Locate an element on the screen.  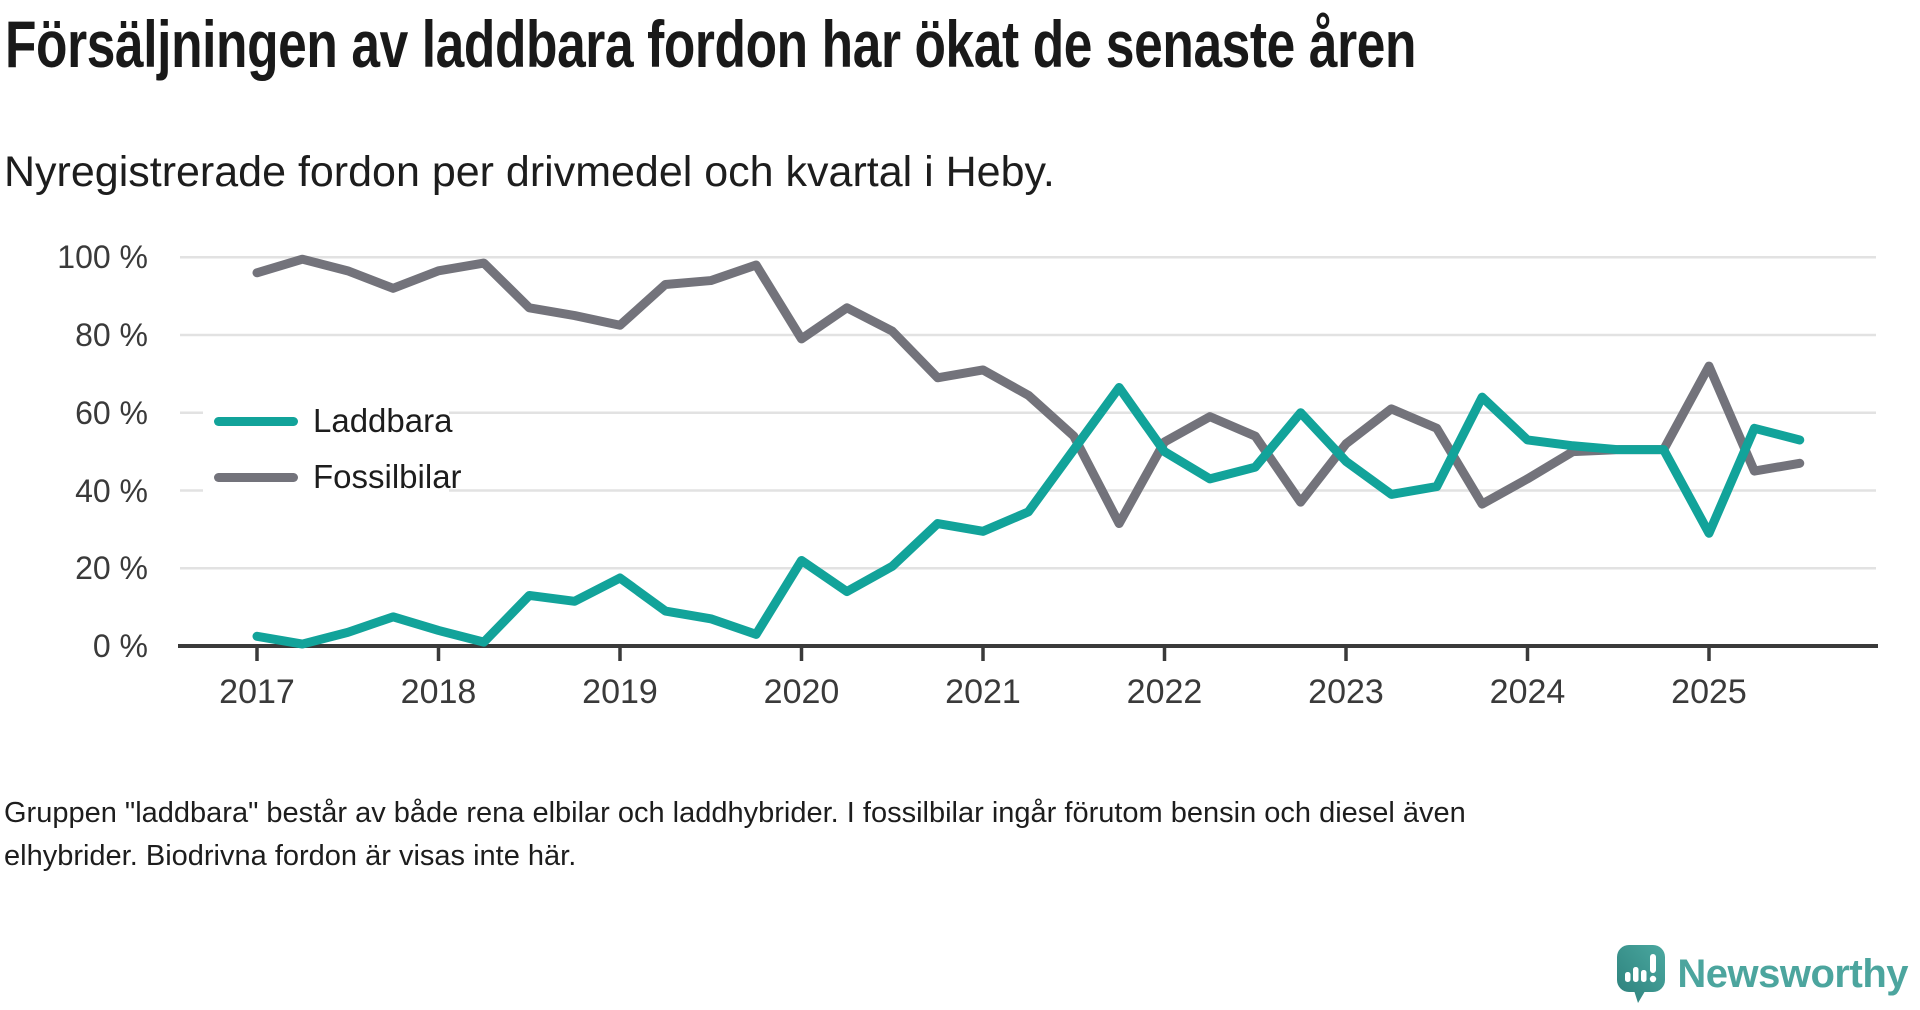
x-tick-label: 2017 is located at coordinates (257, 692).